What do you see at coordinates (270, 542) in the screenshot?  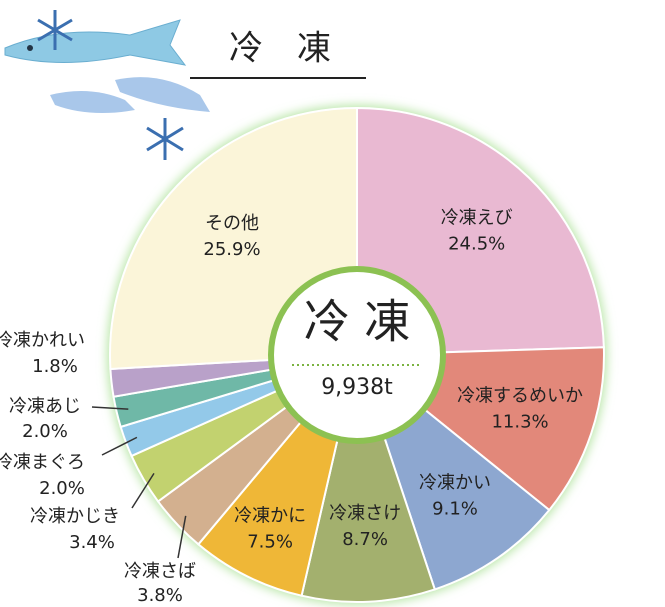 I see `value-label: 7.5%` at bounding box center [270, 542].